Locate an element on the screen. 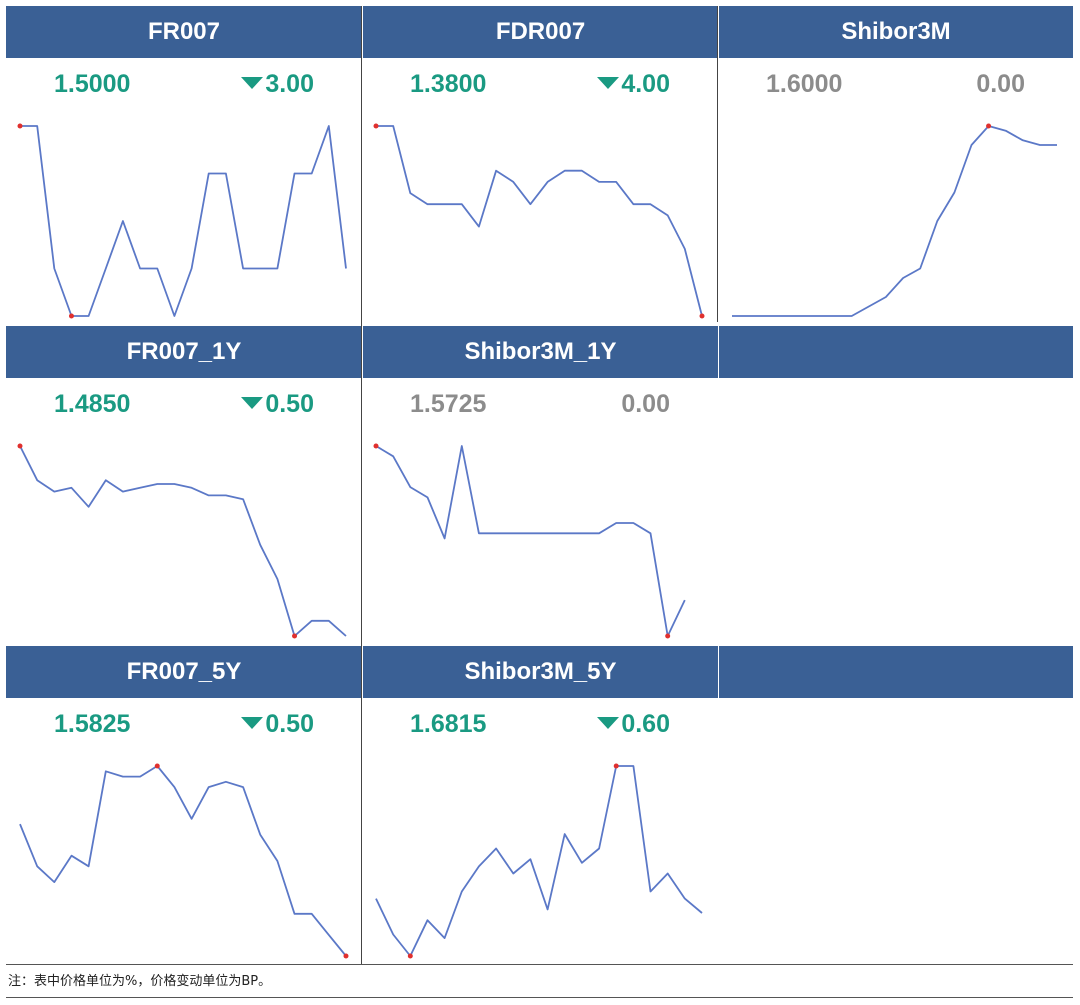  panel-title: Shibor3M_5Y is located at coordinates (540, 672).